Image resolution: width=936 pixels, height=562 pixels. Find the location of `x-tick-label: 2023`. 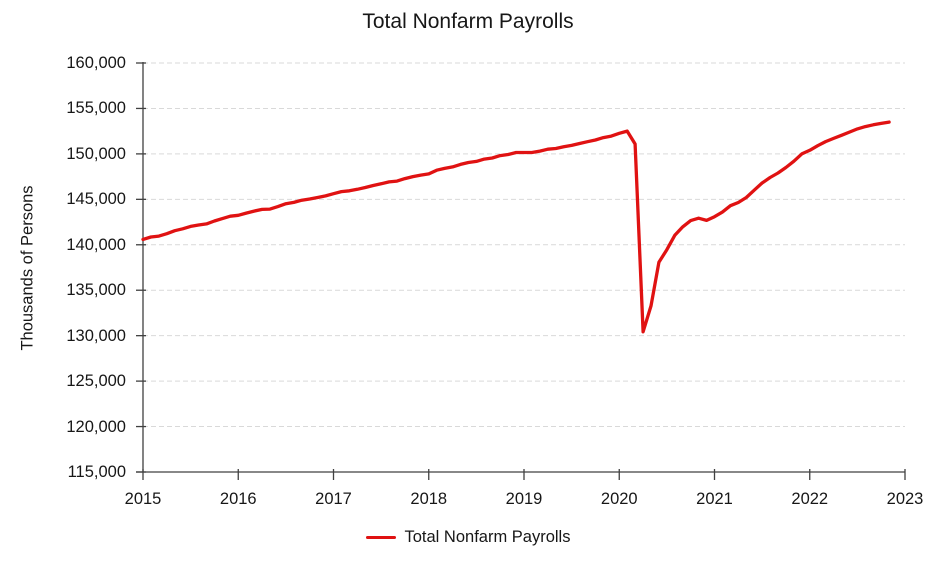

x-tick-label: 2023 is located at coordinates (905, 499).